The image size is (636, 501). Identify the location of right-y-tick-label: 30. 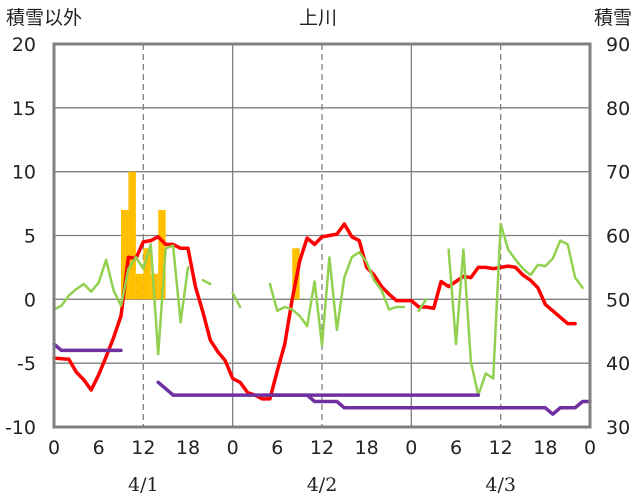
(618, 428).